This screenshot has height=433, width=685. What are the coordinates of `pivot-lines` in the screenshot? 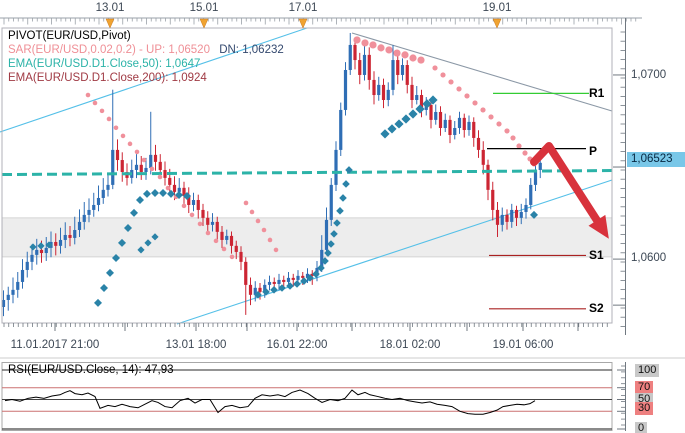 It's located at (538, 201).